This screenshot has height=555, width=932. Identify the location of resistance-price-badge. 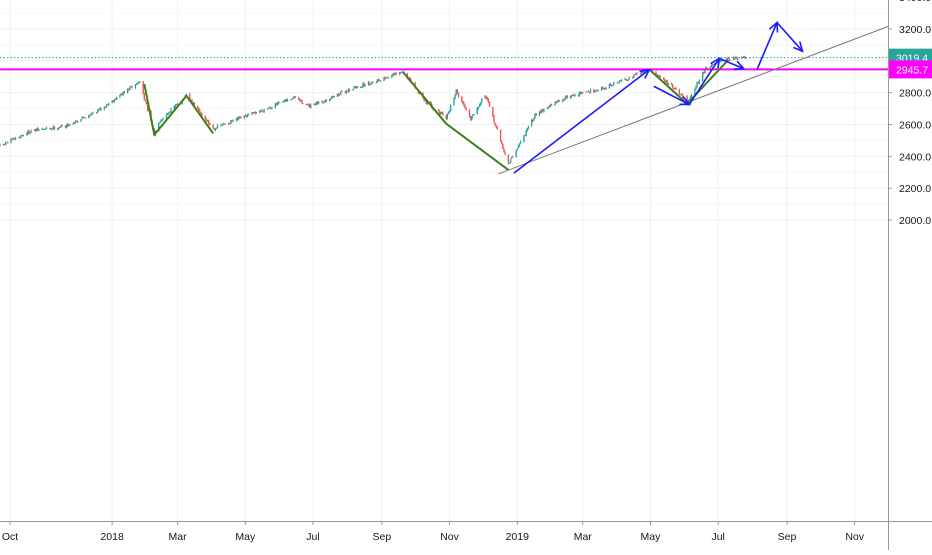
(910, 69).